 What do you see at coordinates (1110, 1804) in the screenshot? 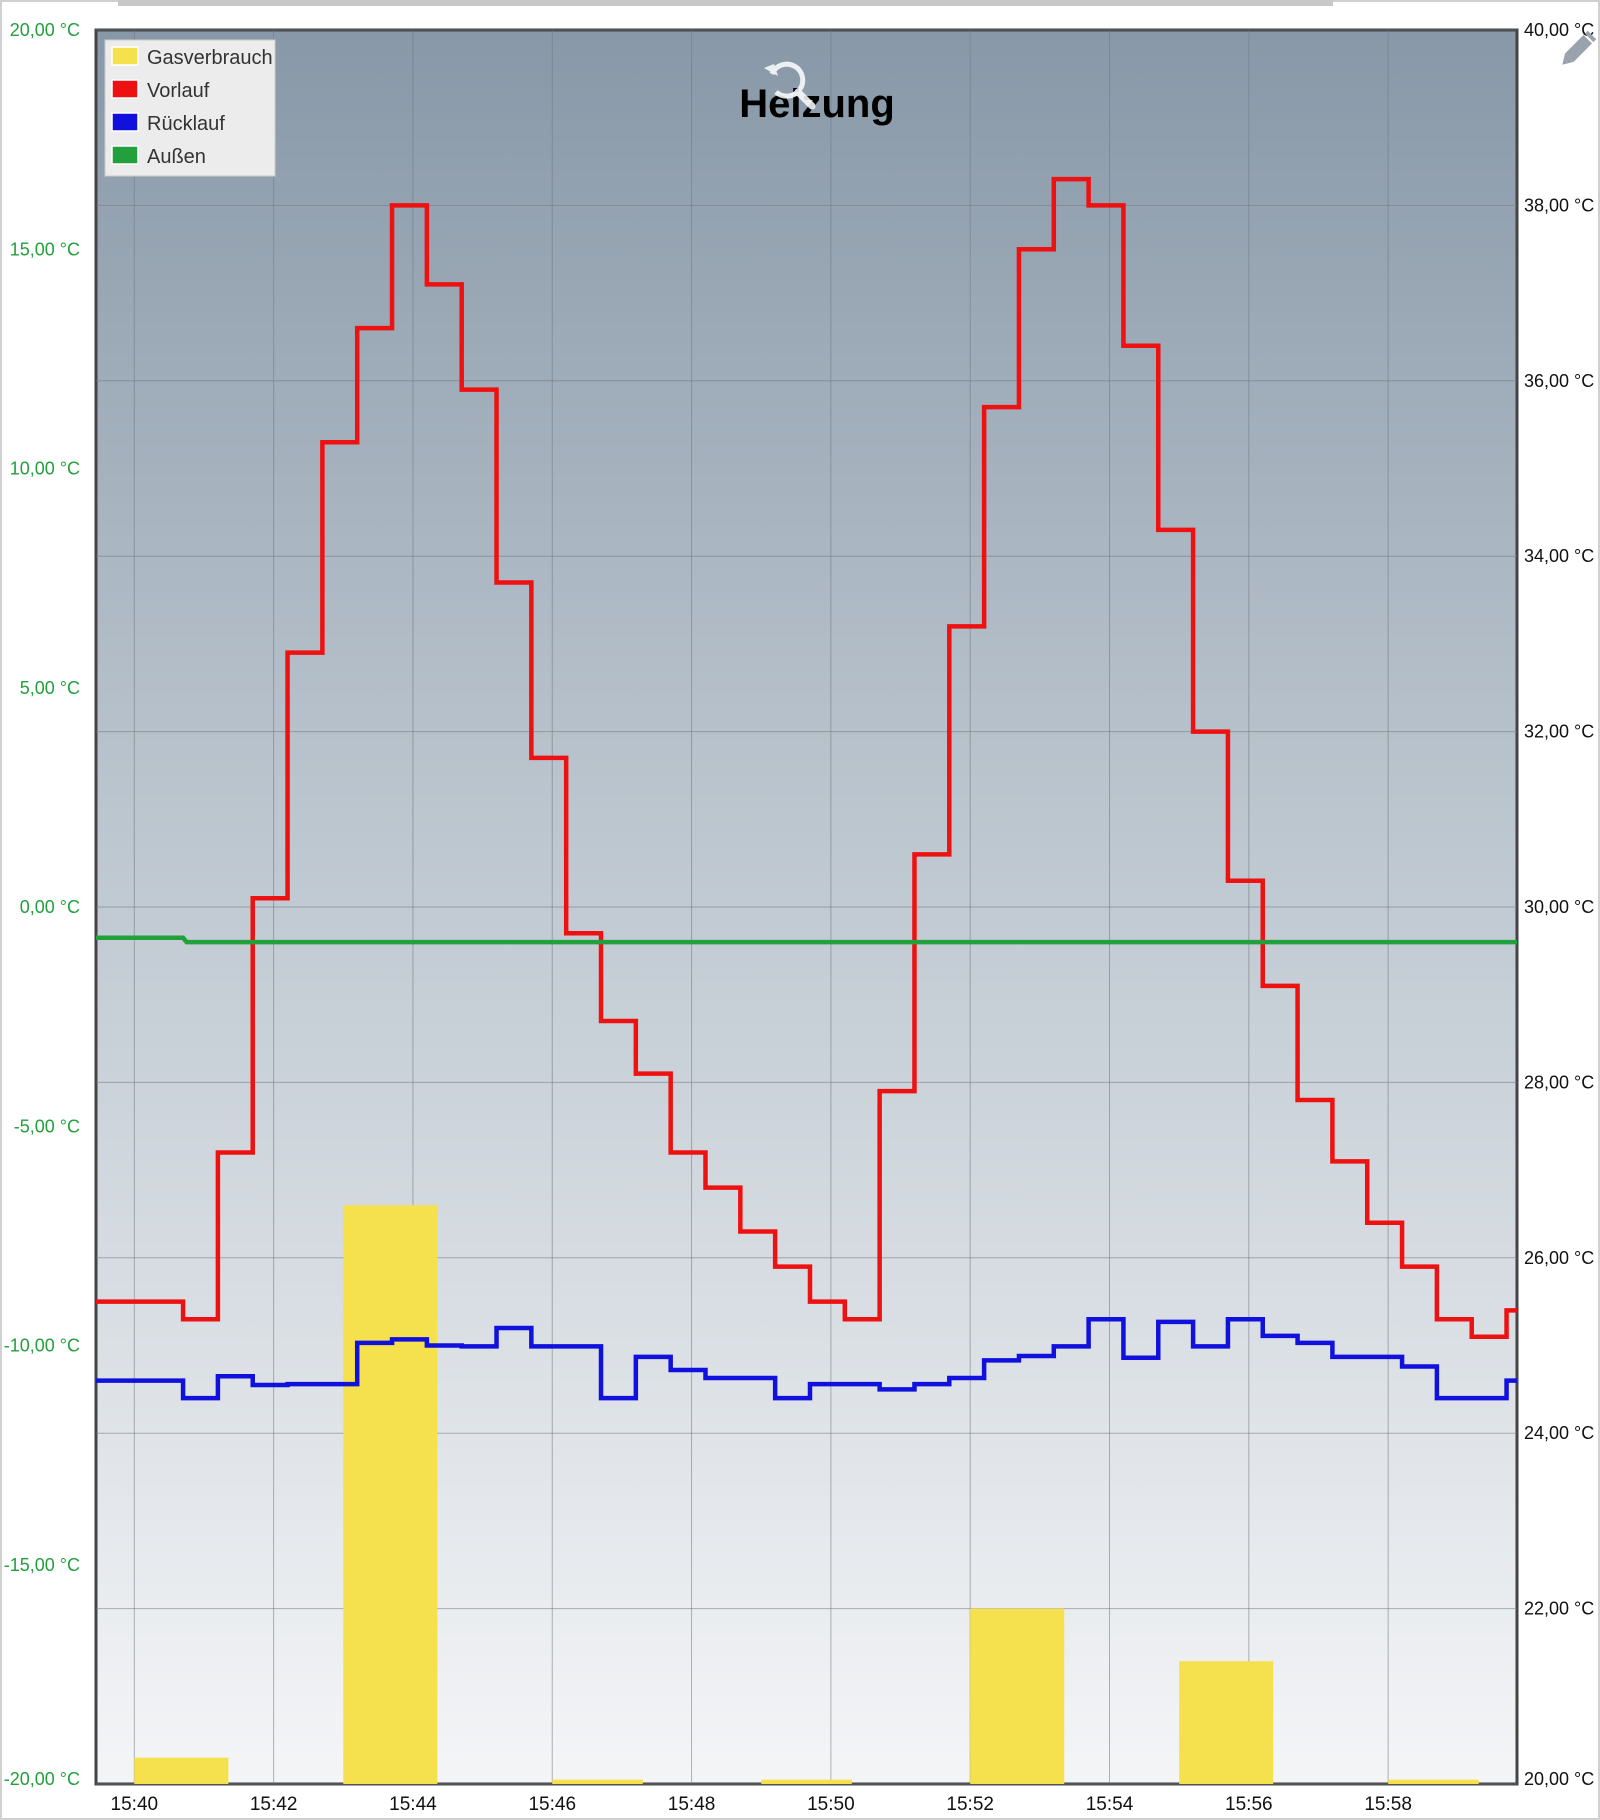
I see `x-tick-label: 15:54` at bounding box center [1110, 1804].